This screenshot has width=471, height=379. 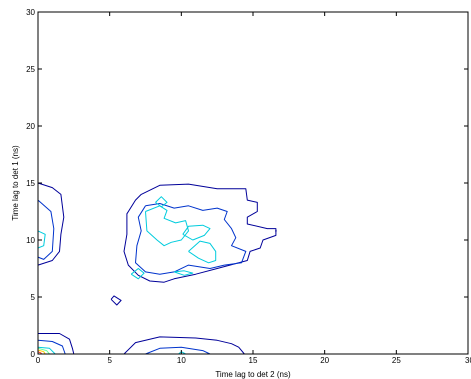 I want to click on y-tick-label-5: 5, so click(x=33, y=297).